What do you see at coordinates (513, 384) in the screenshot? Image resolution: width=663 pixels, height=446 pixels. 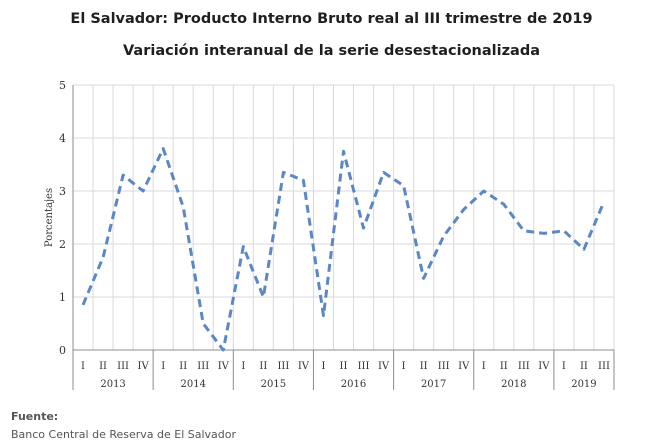 I see `year-label: 2018` at bounding box center [513, 384].